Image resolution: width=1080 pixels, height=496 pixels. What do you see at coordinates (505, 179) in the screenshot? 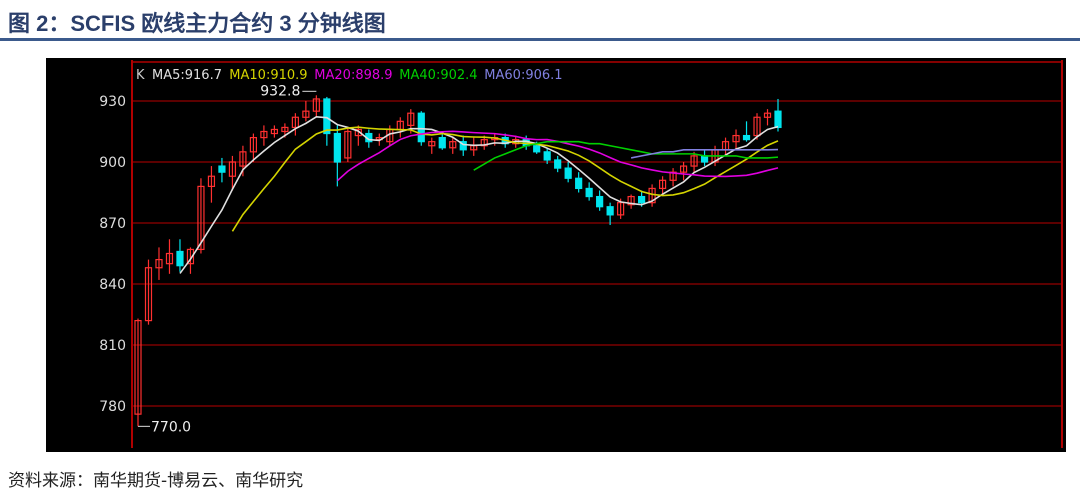
I see `ma10-line` at bounding box center [505, 179].